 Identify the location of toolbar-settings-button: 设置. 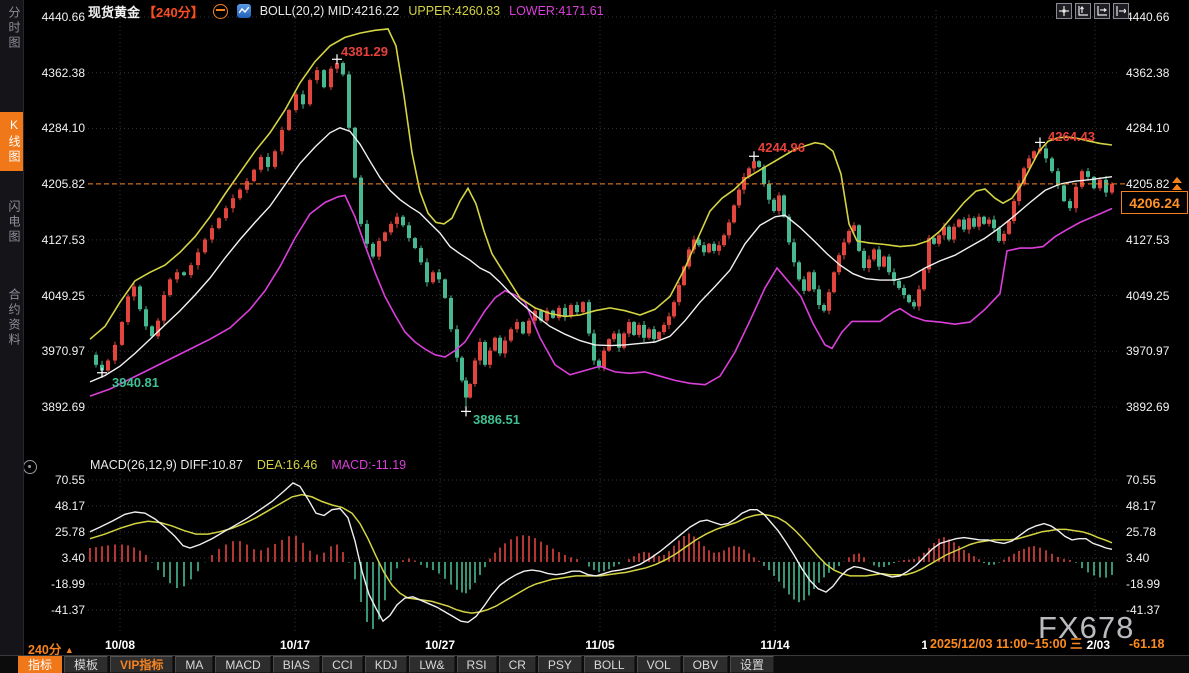
(751, 664).